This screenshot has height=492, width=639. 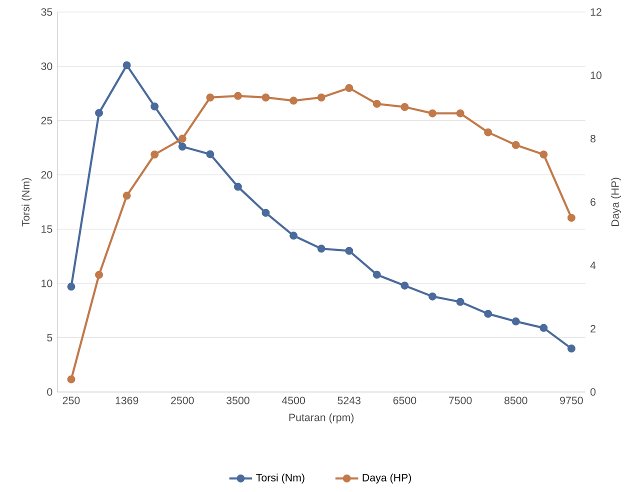 What do you see at coordinates (593, 392) in the screenshot?
I see `y2-tick-label: 0` at bounding box center [593, 392].